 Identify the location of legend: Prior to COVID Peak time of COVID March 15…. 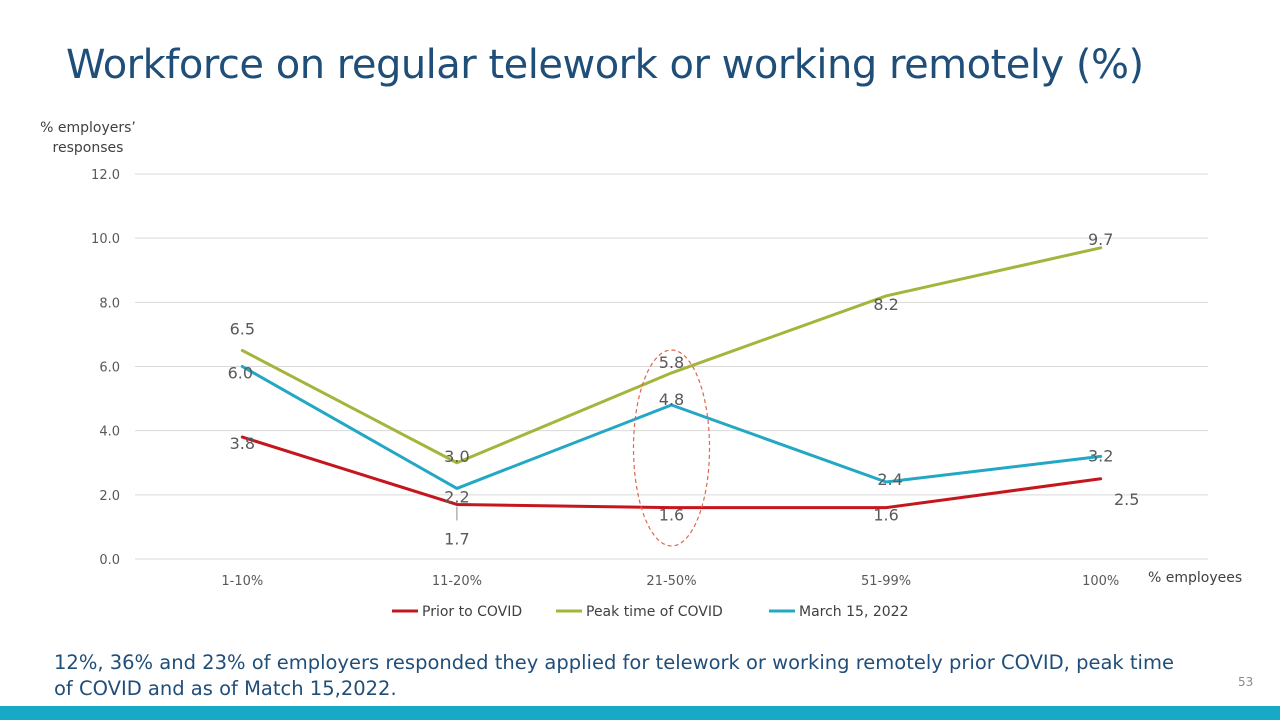
(650, 612).